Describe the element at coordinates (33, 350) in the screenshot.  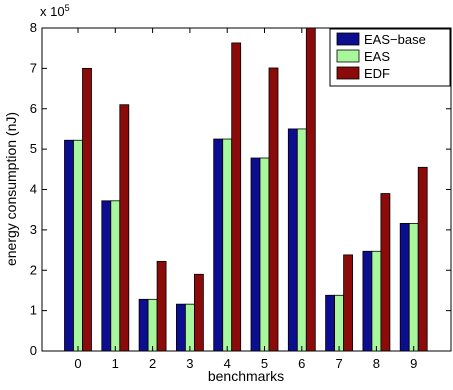
I see `y-tick-label: 0` at that location.